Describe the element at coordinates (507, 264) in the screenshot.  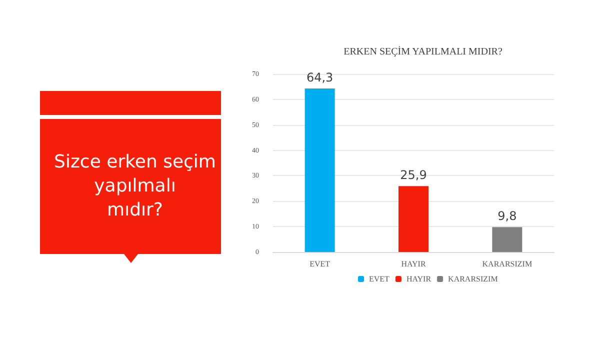
I see `x-tick-label: KARARSIZIM` at that location.